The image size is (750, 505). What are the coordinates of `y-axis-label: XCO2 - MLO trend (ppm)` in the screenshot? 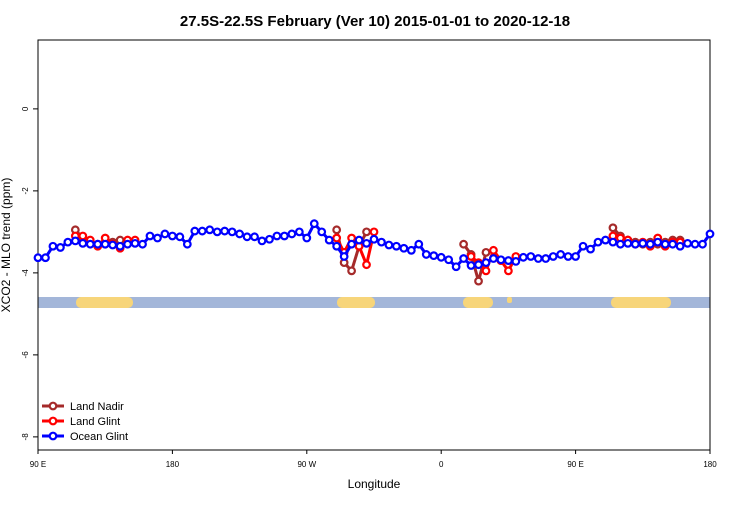 It's located at (6, 245).